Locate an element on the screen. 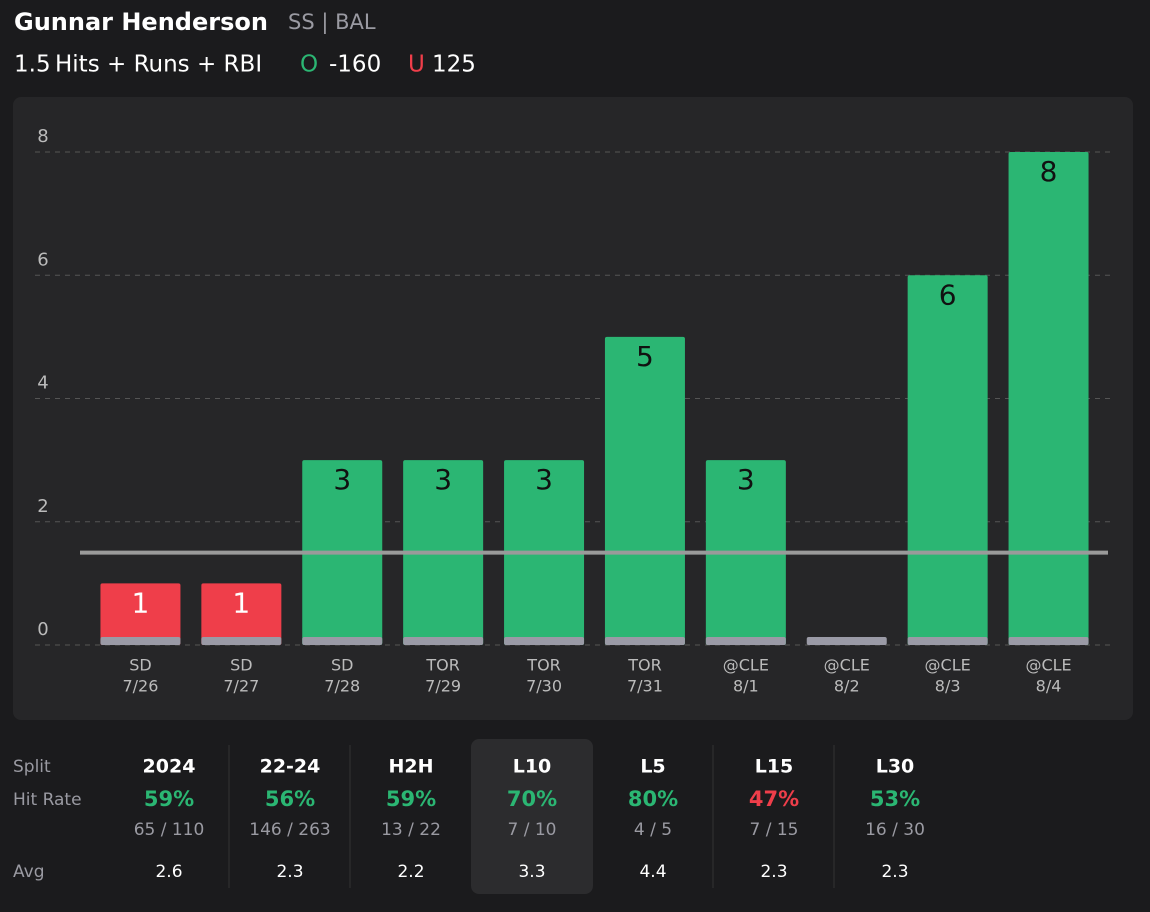 The image size is (1150, 912). split-name: L30 is located at coordinates (895, 767).